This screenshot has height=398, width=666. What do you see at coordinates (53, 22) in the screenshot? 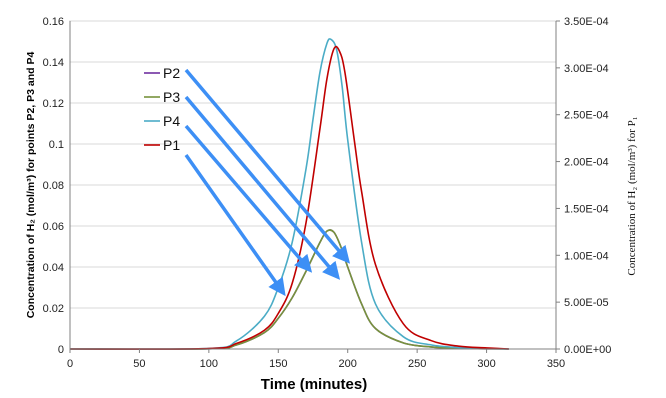
I see `y-tick-label-left: 0.16` at bounding box center [53, 22].